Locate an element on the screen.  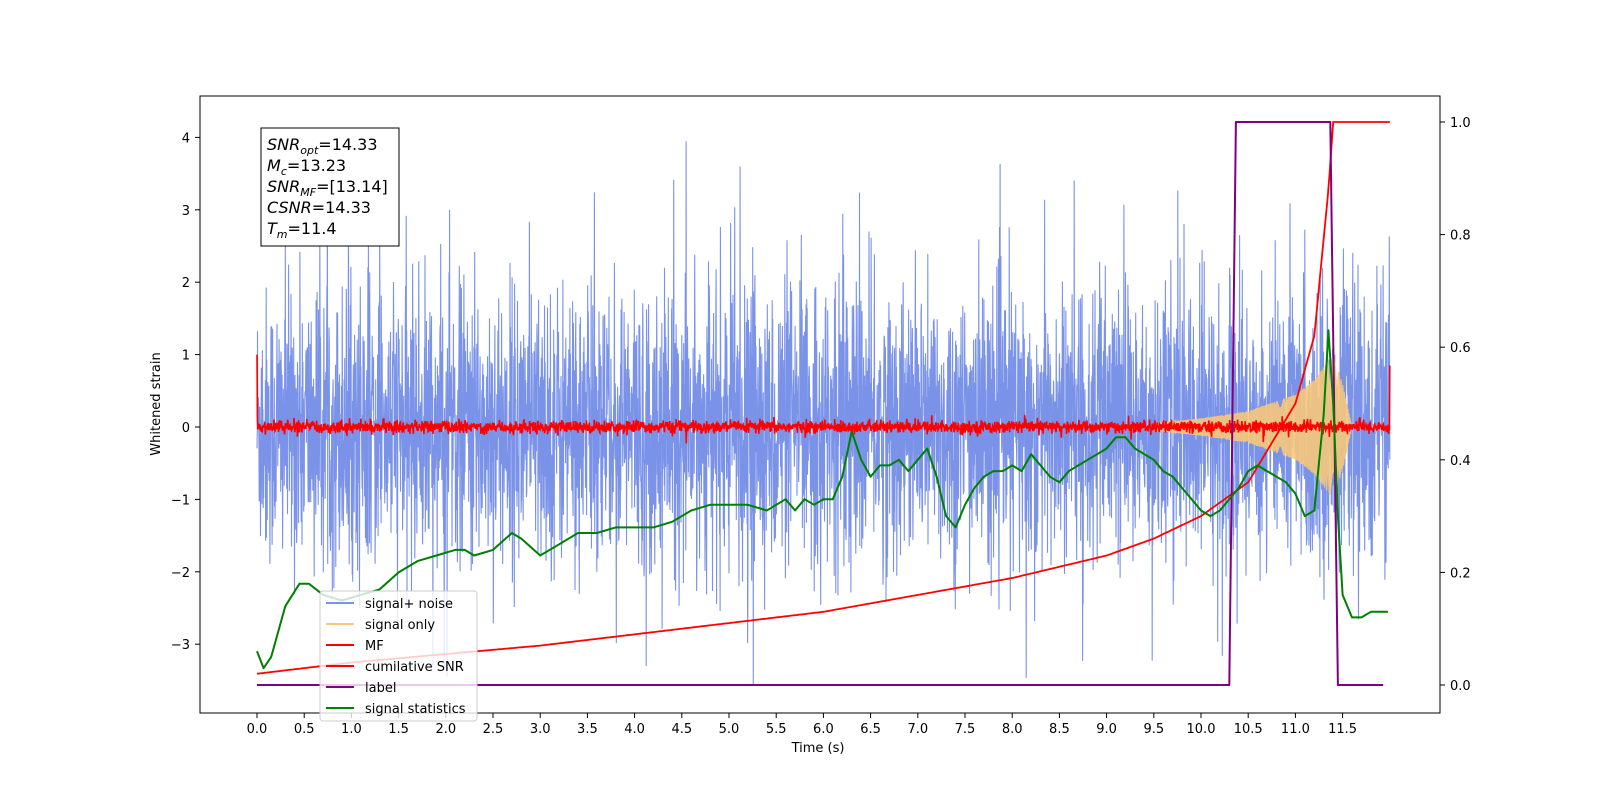
legend-label: signal only is located at coordinates (400, 625).